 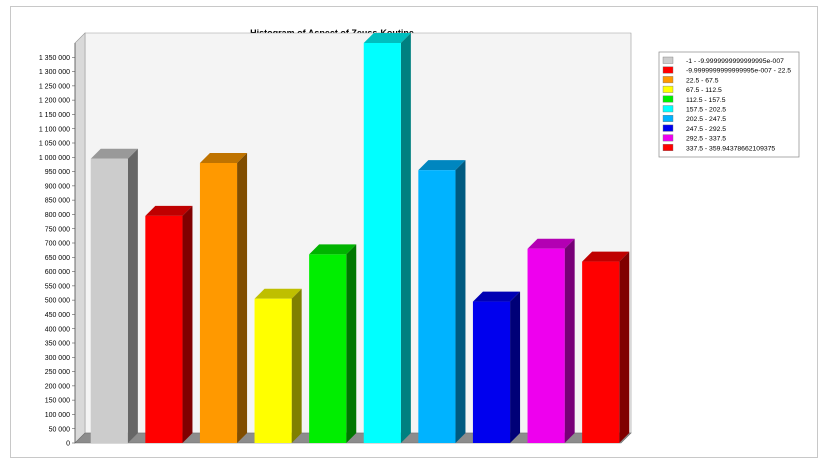 I want to click on y-tick-label: 400 000, so click(x=57, y=329).